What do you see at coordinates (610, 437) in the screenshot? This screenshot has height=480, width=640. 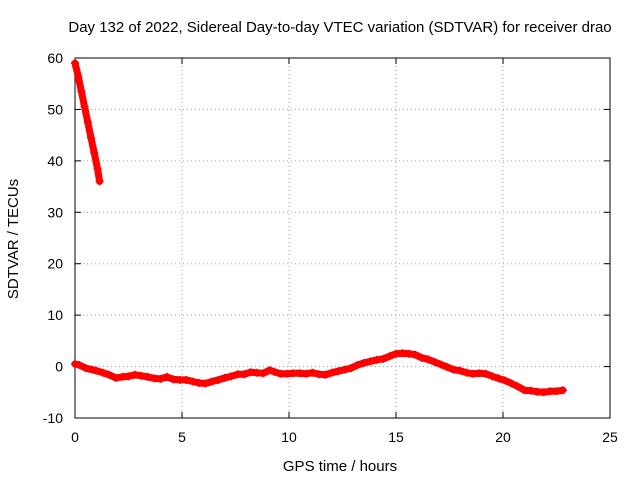 I see `x-tick-label: 25` at bounding box center [610, 437].